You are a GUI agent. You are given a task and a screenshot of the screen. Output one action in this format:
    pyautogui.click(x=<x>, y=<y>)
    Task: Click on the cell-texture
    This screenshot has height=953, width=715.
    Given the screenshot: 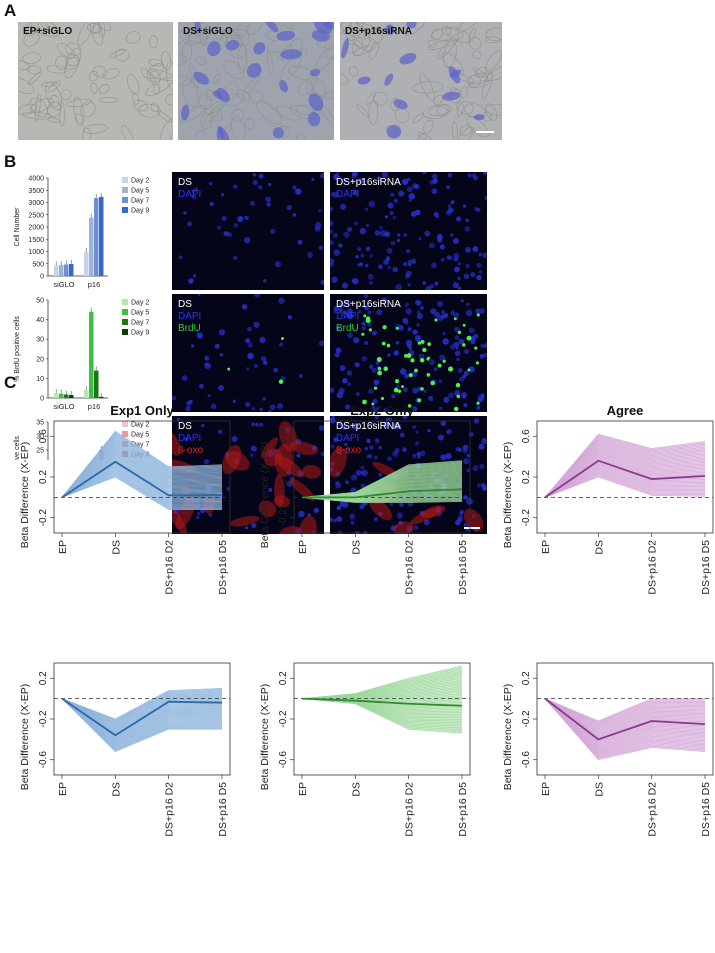 What is the action you would take?
    pyautogui.click(x=421, y=81)
    